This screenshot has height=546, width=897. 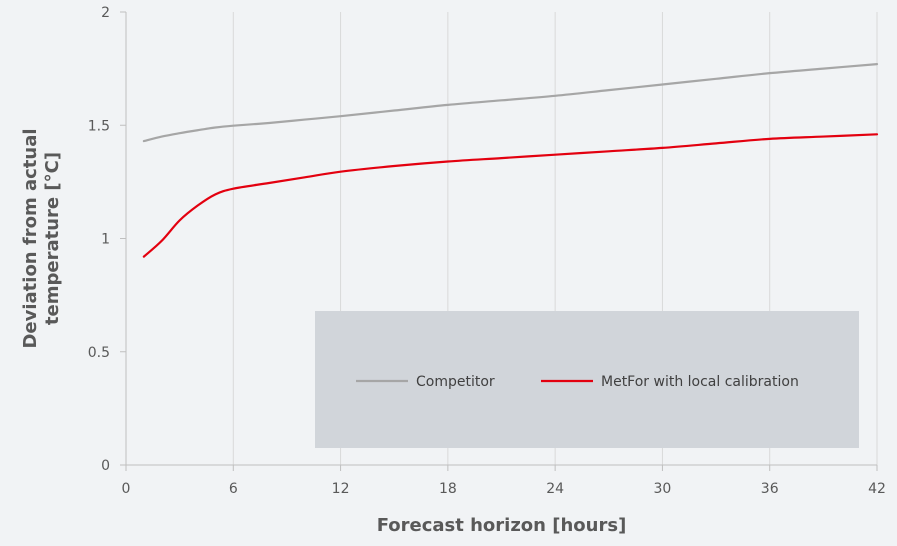 What do you see at coordinates (455, 382) in the screenshot?
I see `legend-label: Competitor` at bounding box center [455, 382].